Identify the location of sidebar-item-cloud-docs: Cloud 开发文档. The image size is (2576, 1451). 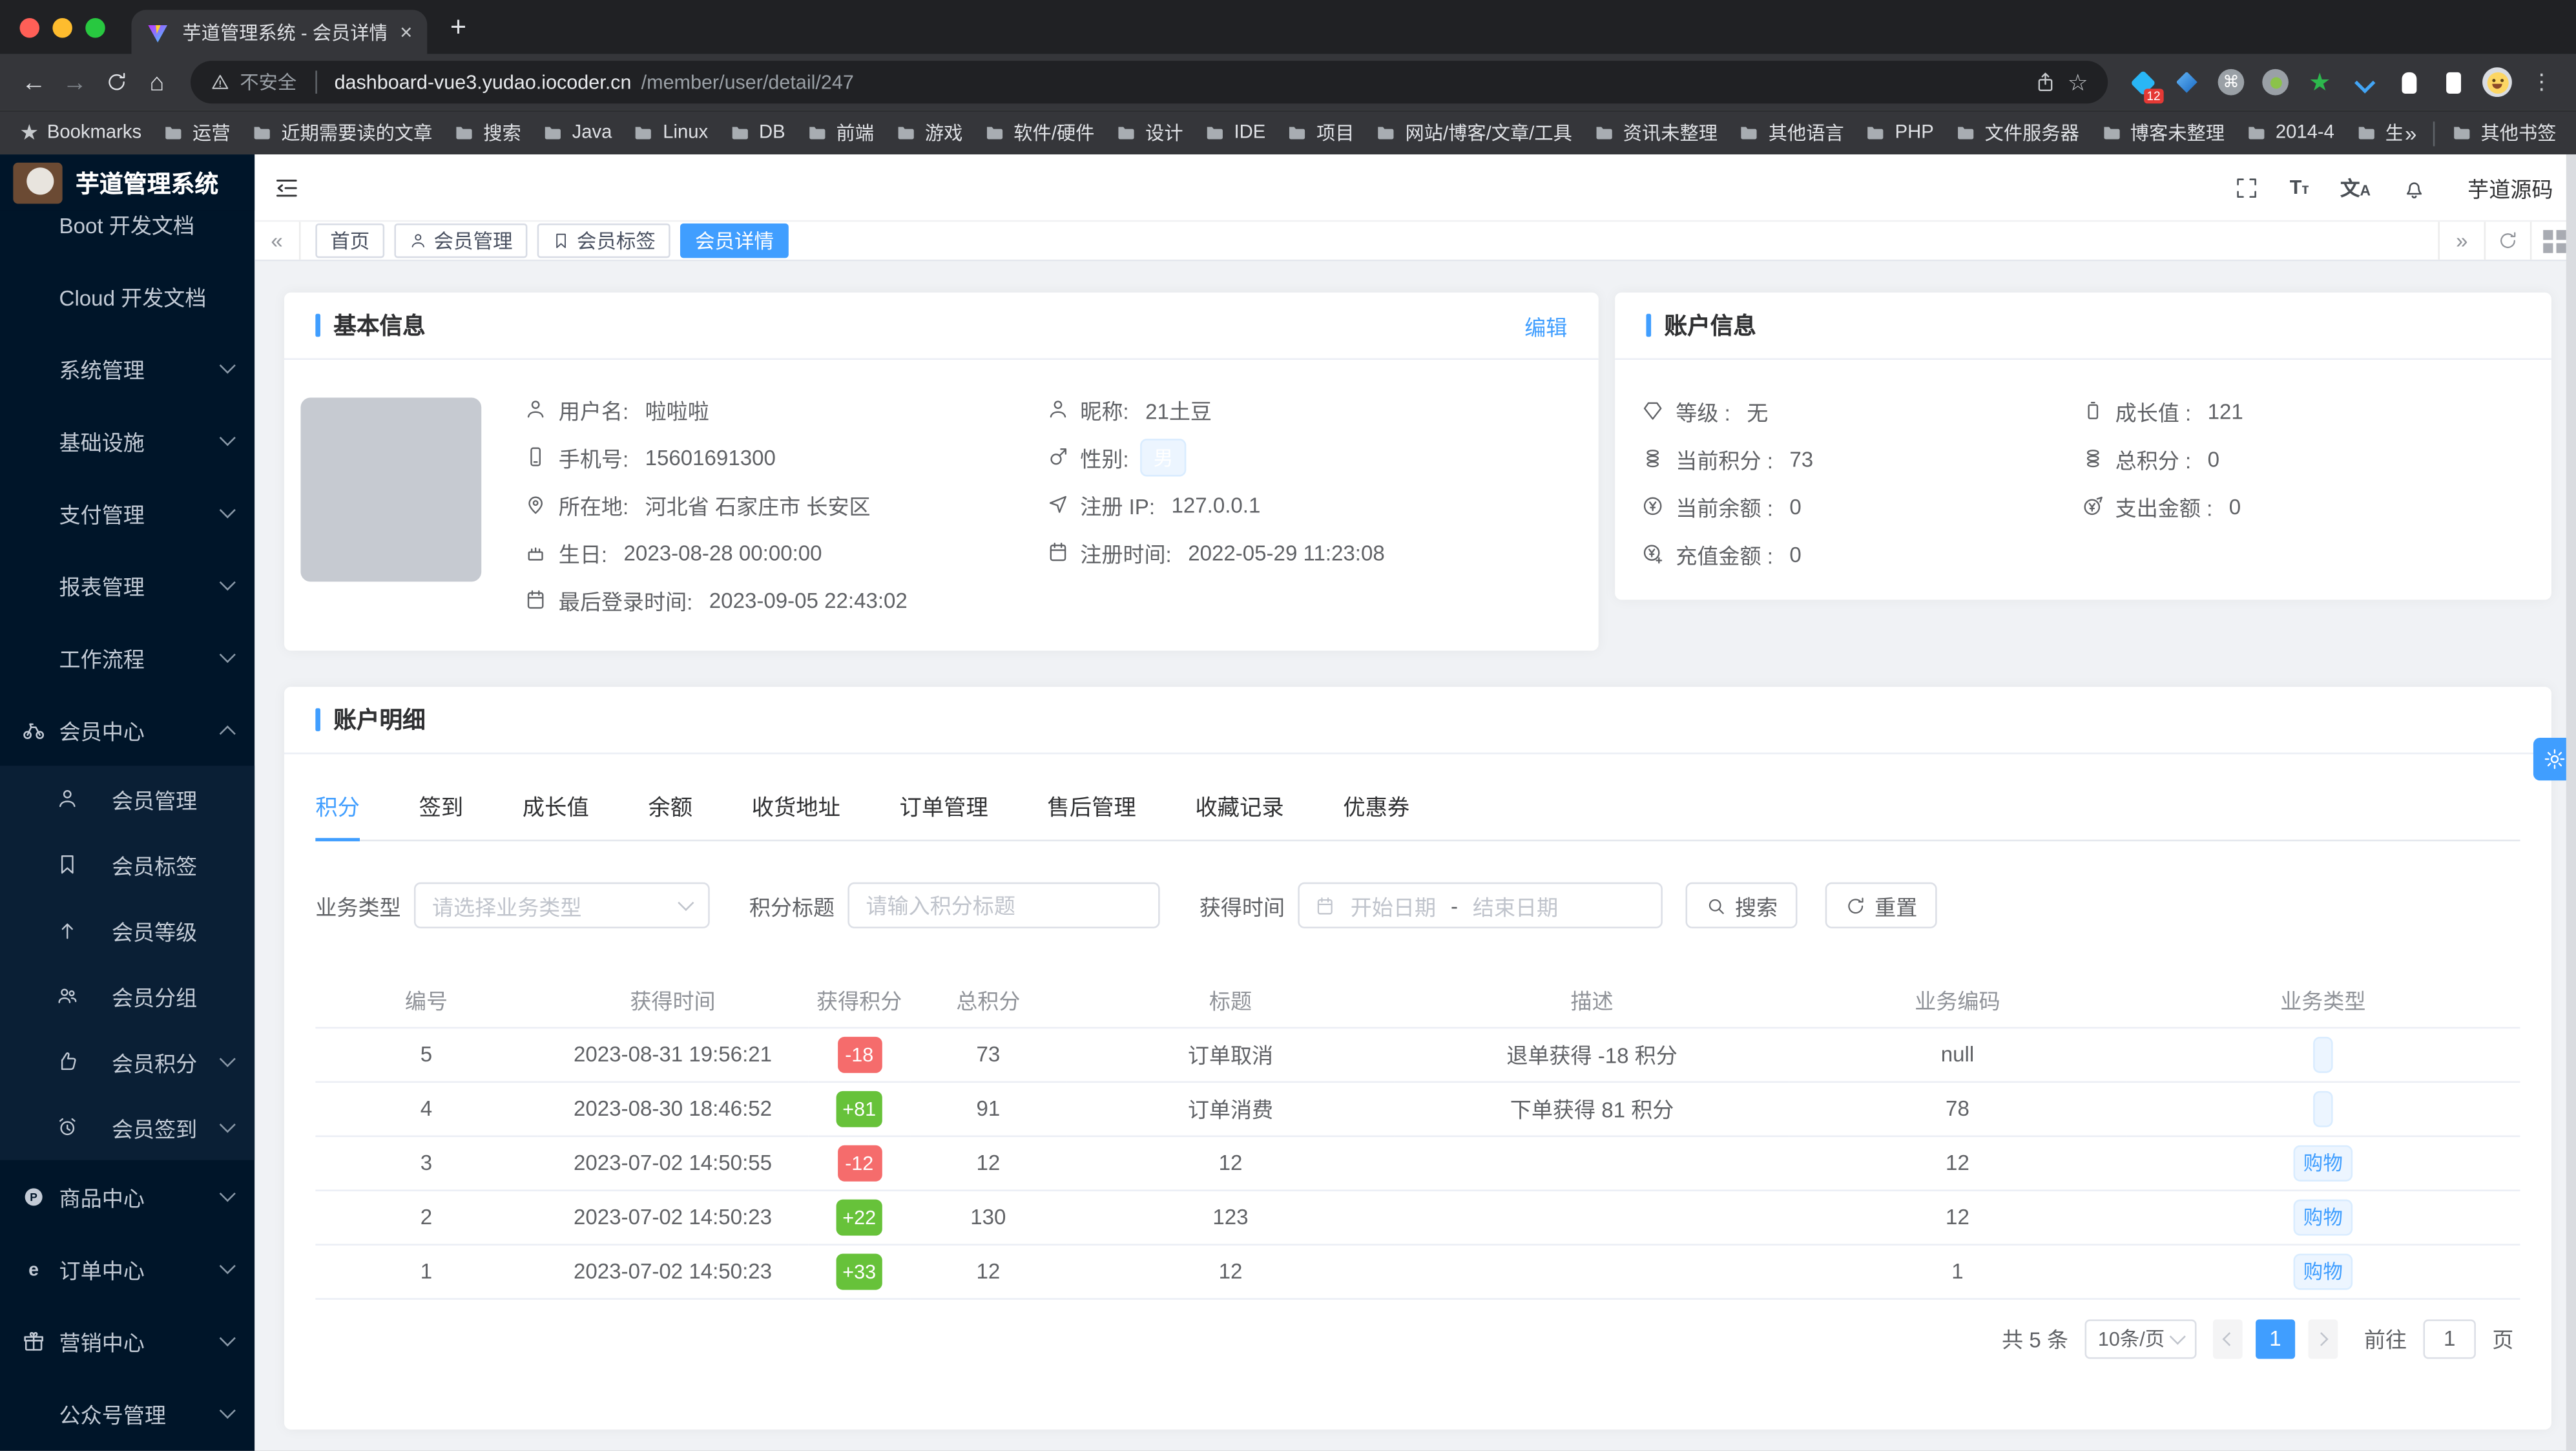
(133, 297).